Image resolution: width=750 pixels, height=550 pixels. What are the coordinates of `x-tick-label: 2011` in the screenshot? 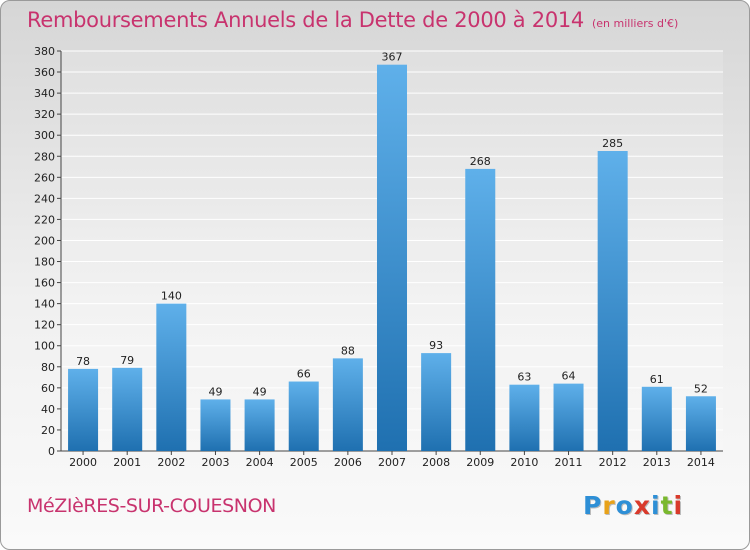 It's located at (569, 462).